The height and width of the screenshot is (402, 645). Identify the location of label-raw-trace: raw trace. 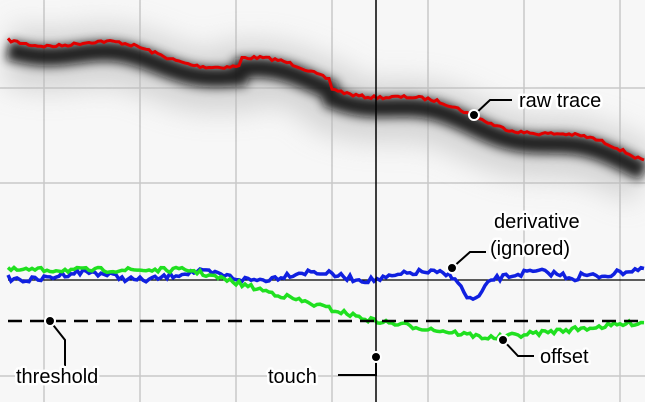
(560, 101).